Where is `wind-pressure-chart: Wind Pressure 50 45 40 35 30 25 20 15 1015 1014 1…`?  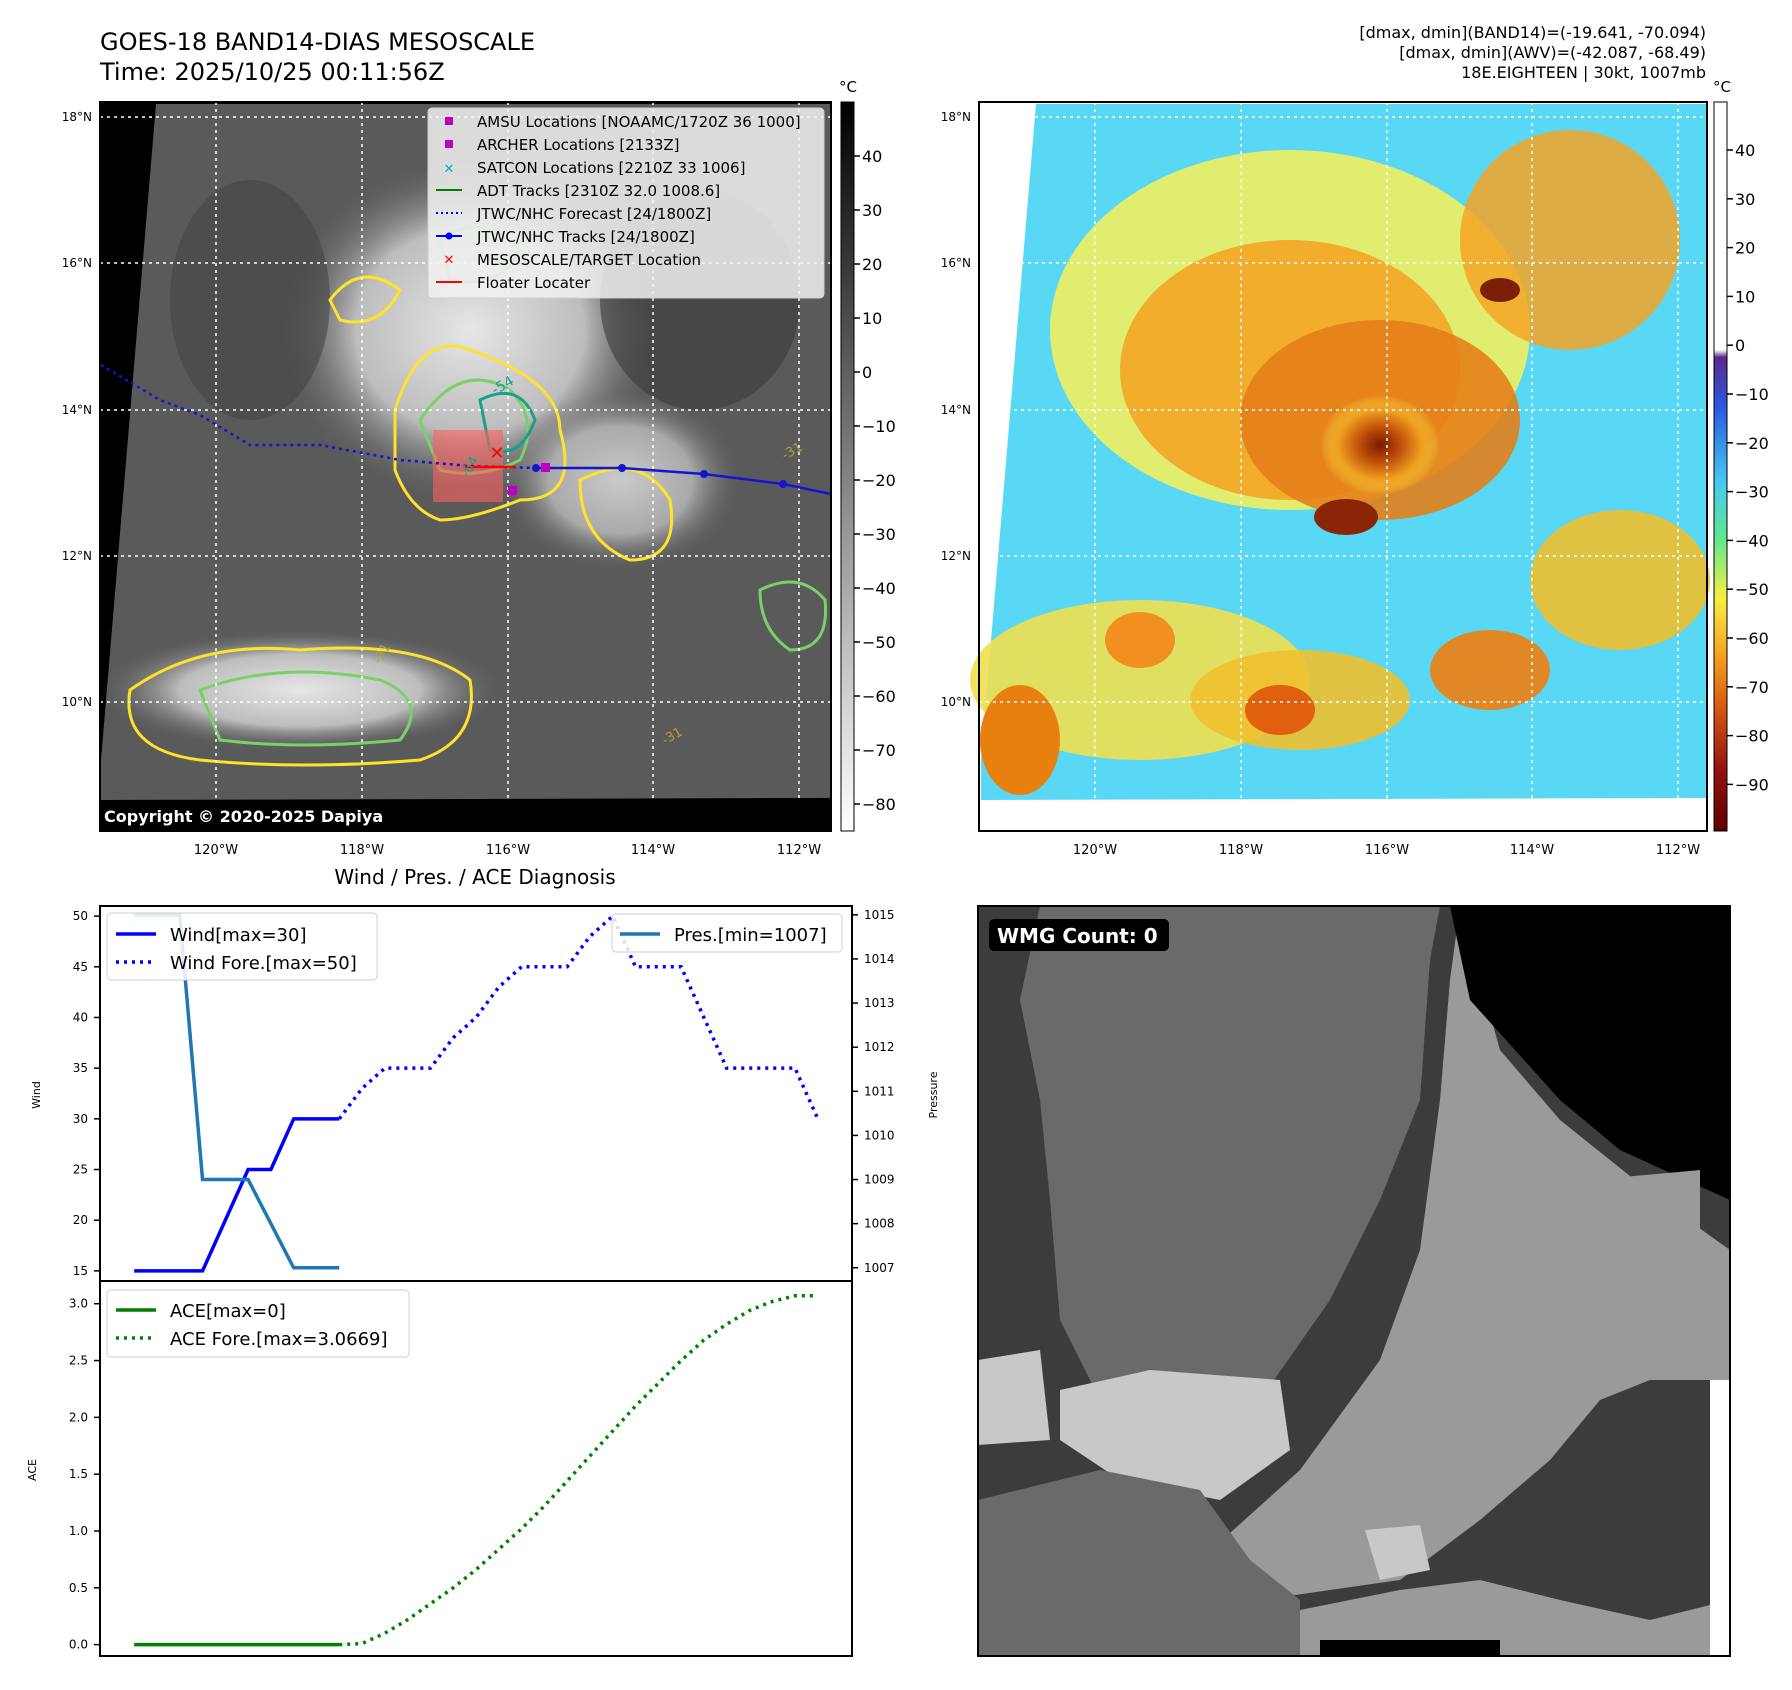
wind-pressure-chart: Wind Pressure 50 45 40 35 30 25 20 15 1015 1014 1… is located at coordinates (485, 1093).